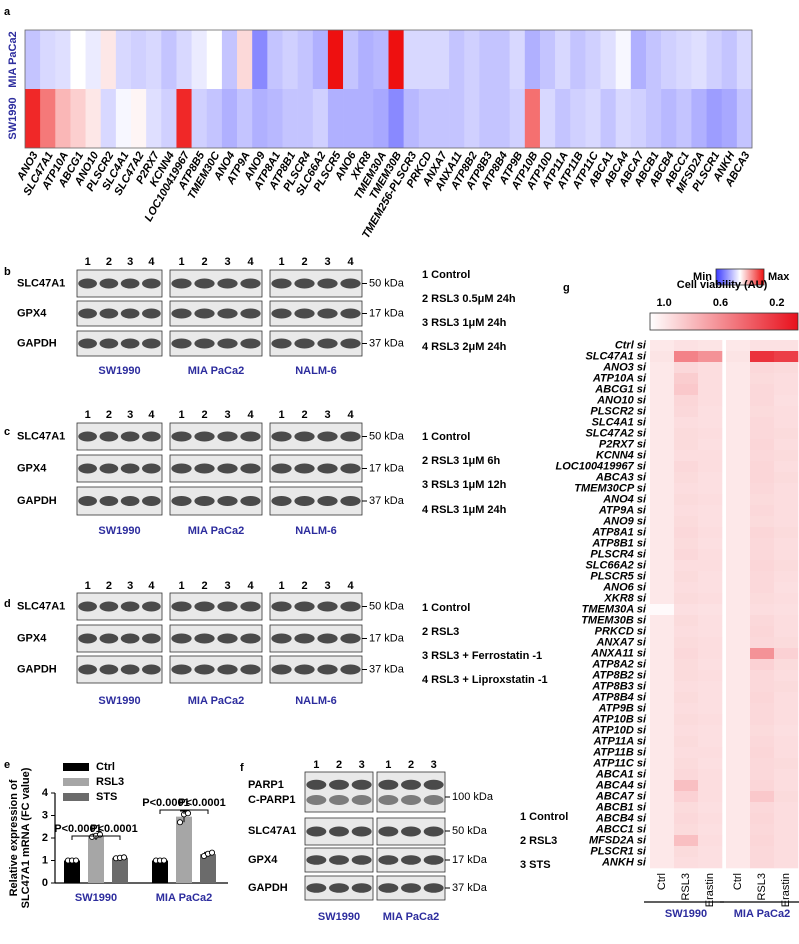 Image resolution: width=799 pixels, height=944 pixels. What do you see at coordinates (242, 768) in the screenshot?
I see `panel-label: f` at bounding box center [242, 768].